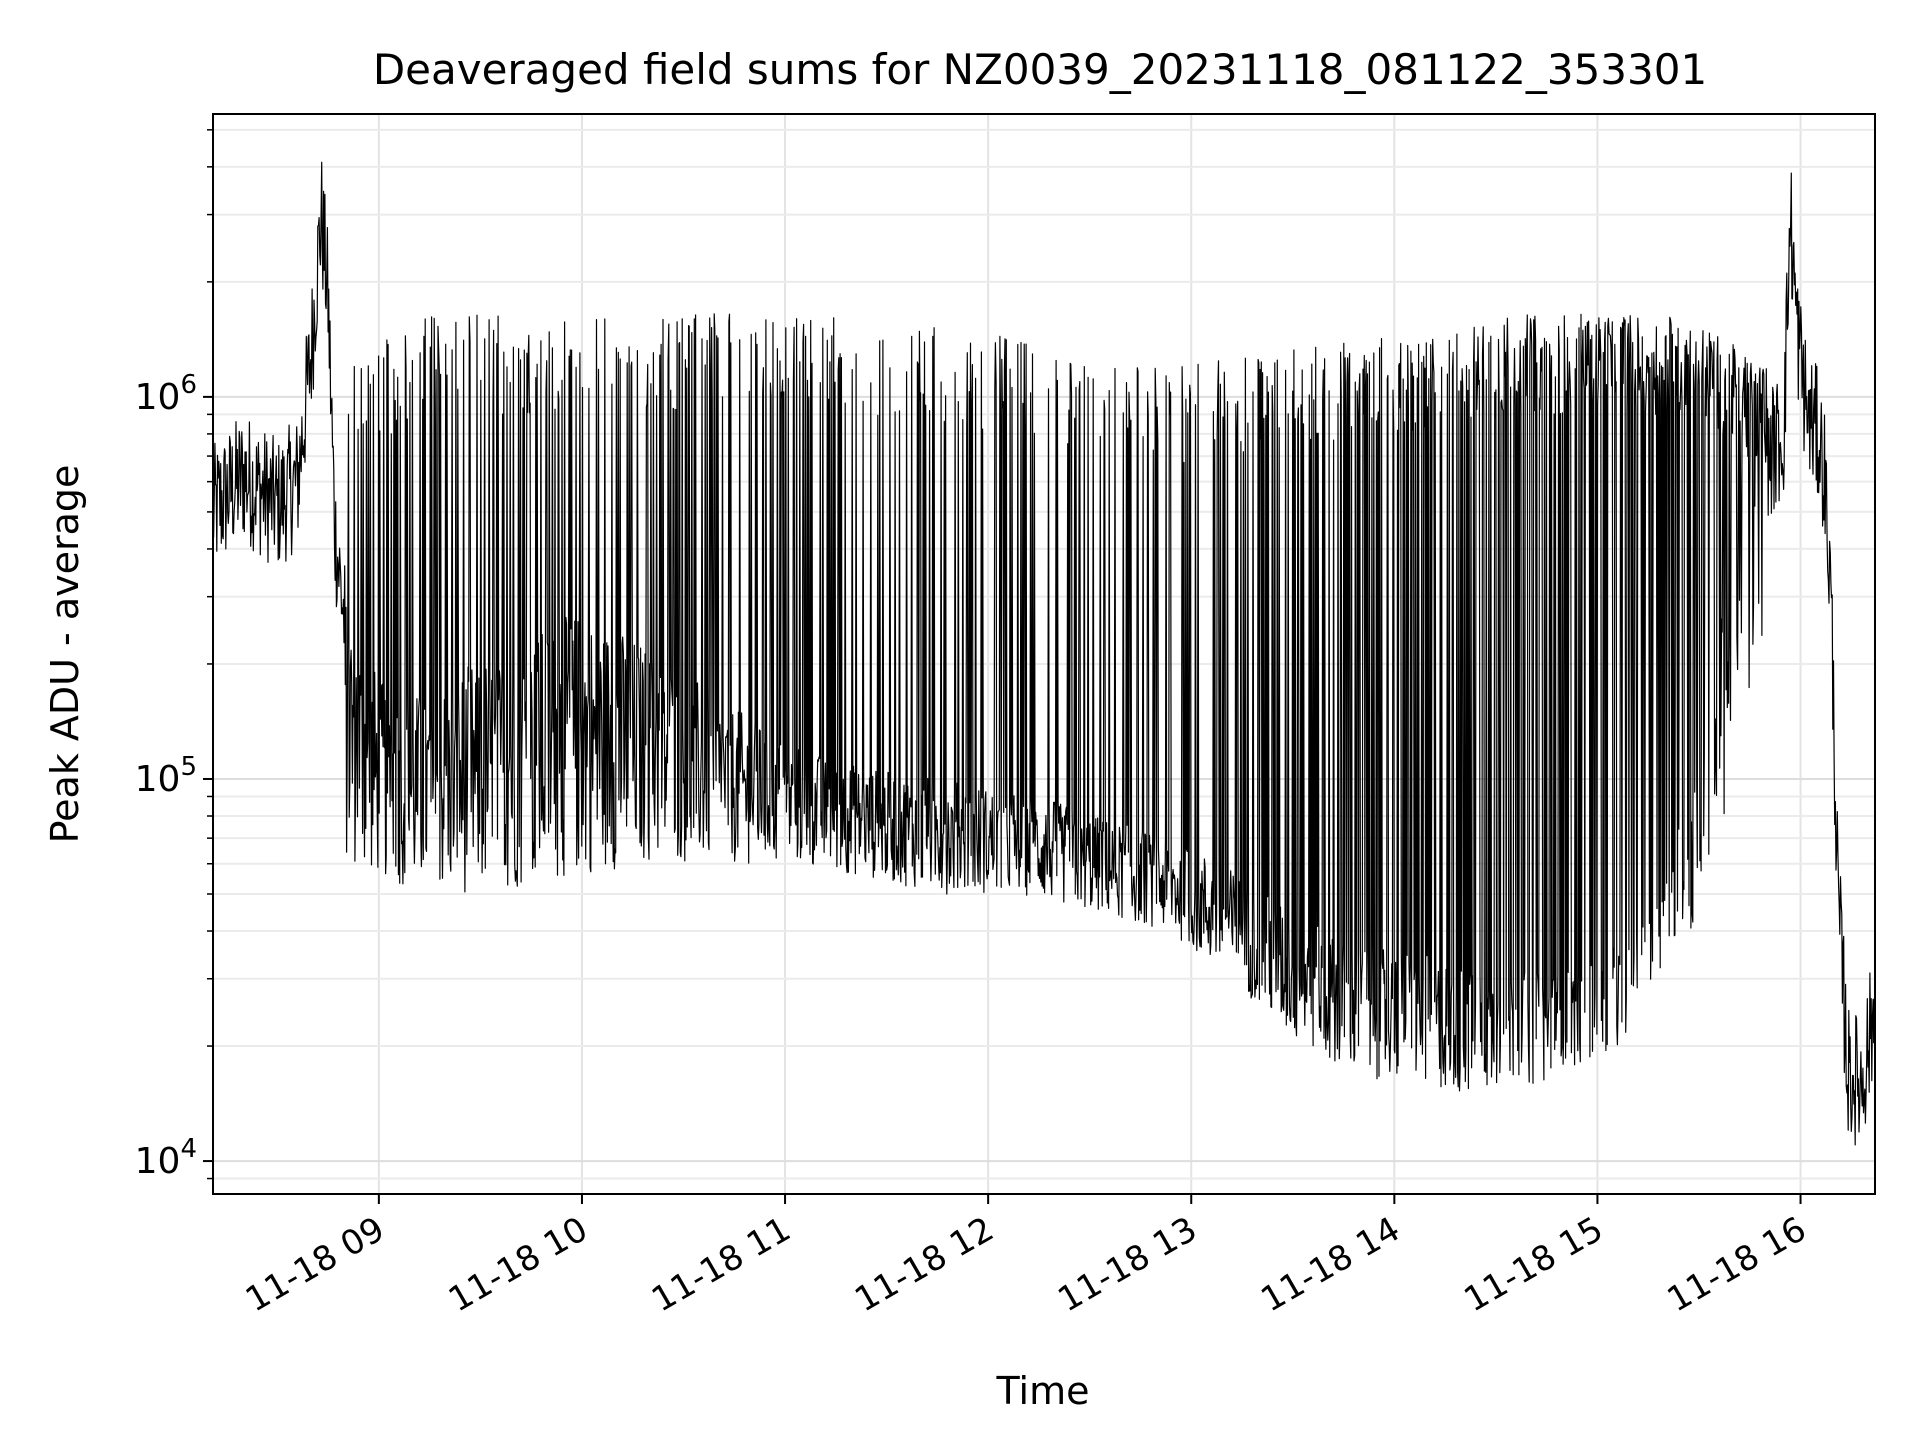  I want to click on y-tick-label: 10⁴, so click(166, 1158).